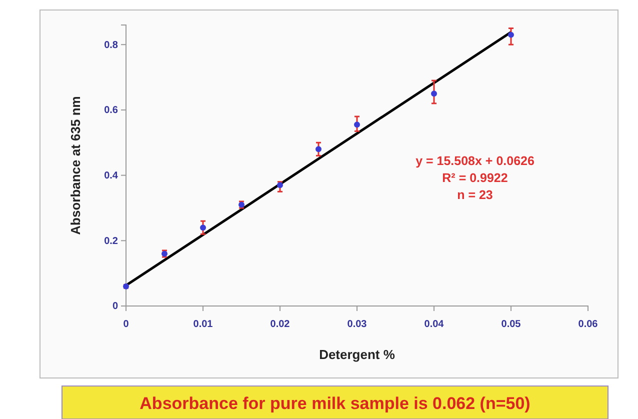 This screenshot has height=419, width=638. What do you see at coordinates (588, 324) in the screenshot?
I see `x-tick-label: 0.06` at bounding box center [588, 324].